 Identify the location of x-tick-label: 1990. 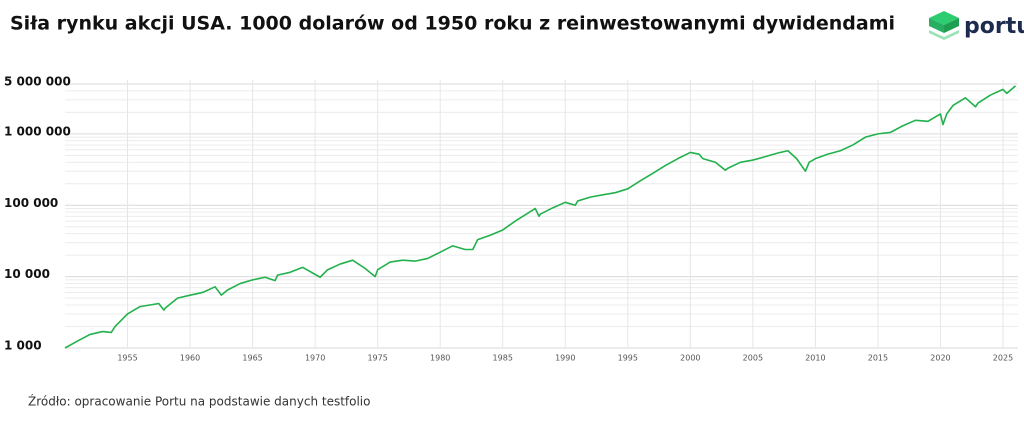
(565, 358).